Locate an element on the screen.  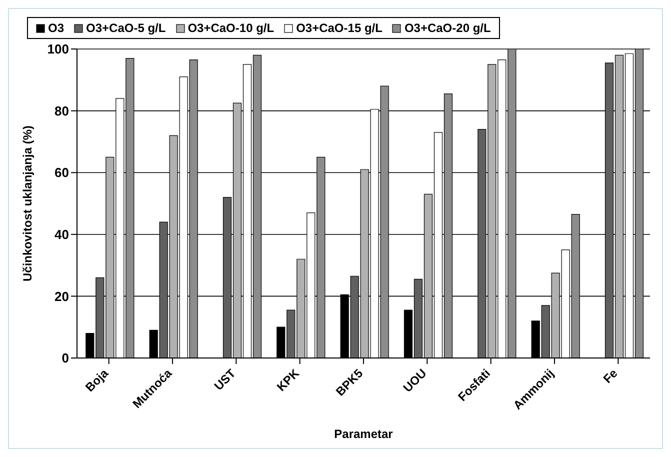
x-axis-title: Parametar is located at coordinates (364, 434).